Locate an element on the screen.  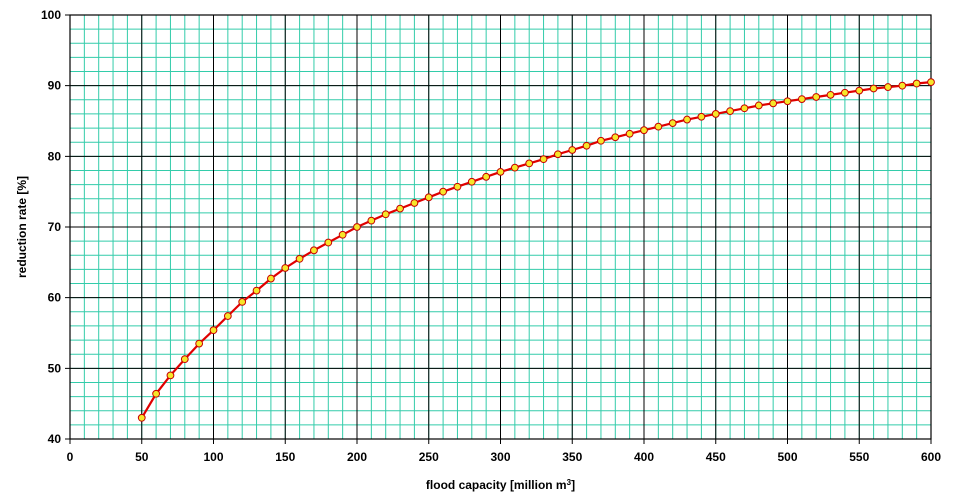
x-axis-title: flood capacity [million m3] is located at coordinates (500, 485).